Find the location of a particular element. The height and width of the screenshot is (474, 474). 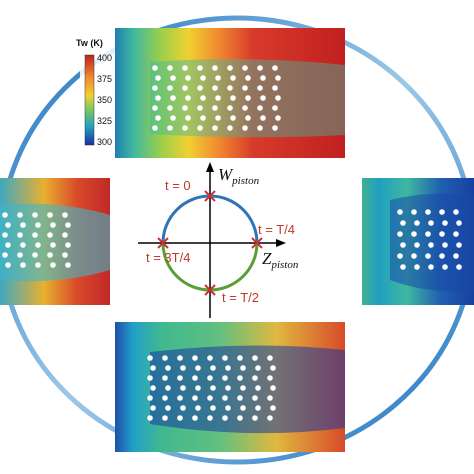

phase-label: t = T/2 is located at coordinates (240, 297).